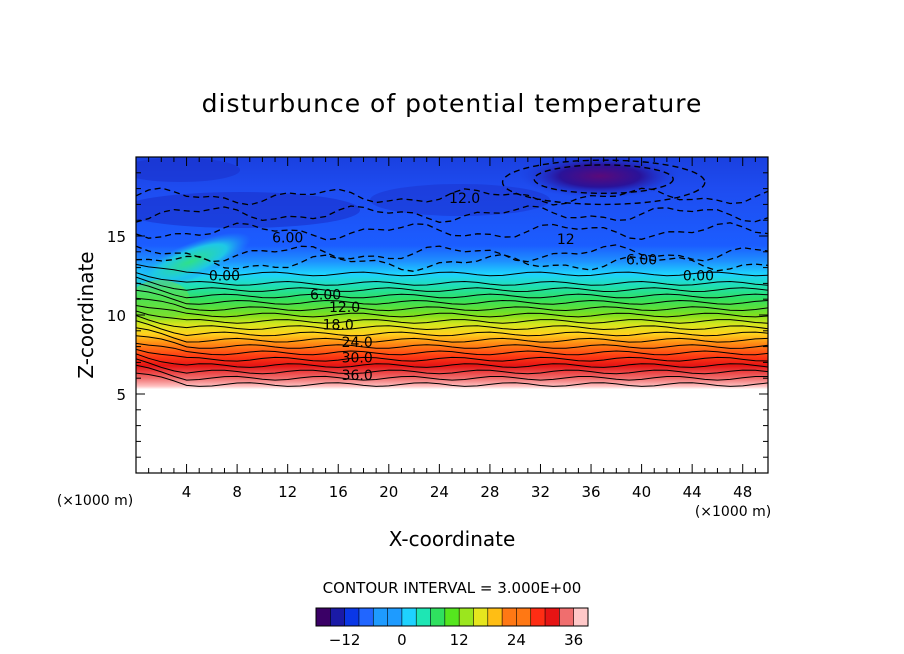  Describe the element at coordinates (116, 316) in the screenshot. I see `y-tick-label: 10` at that location.